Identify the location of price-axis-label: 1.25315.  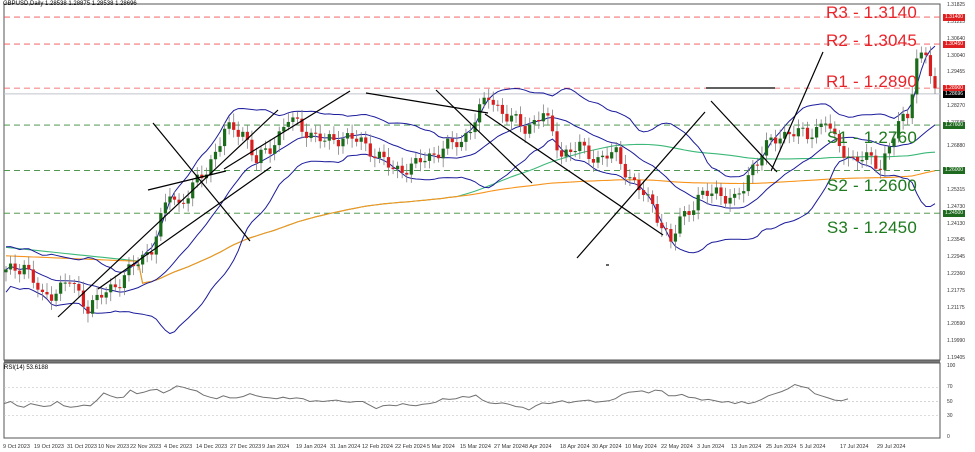
(956, 190).